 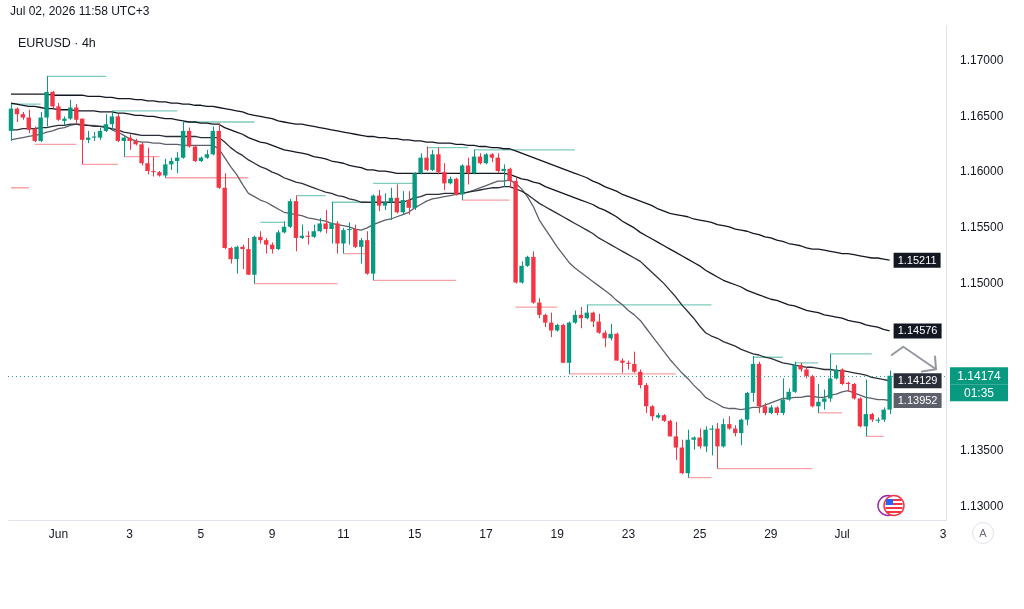 I want to click on x-tick-label: 17, so click(x=486, y=533).